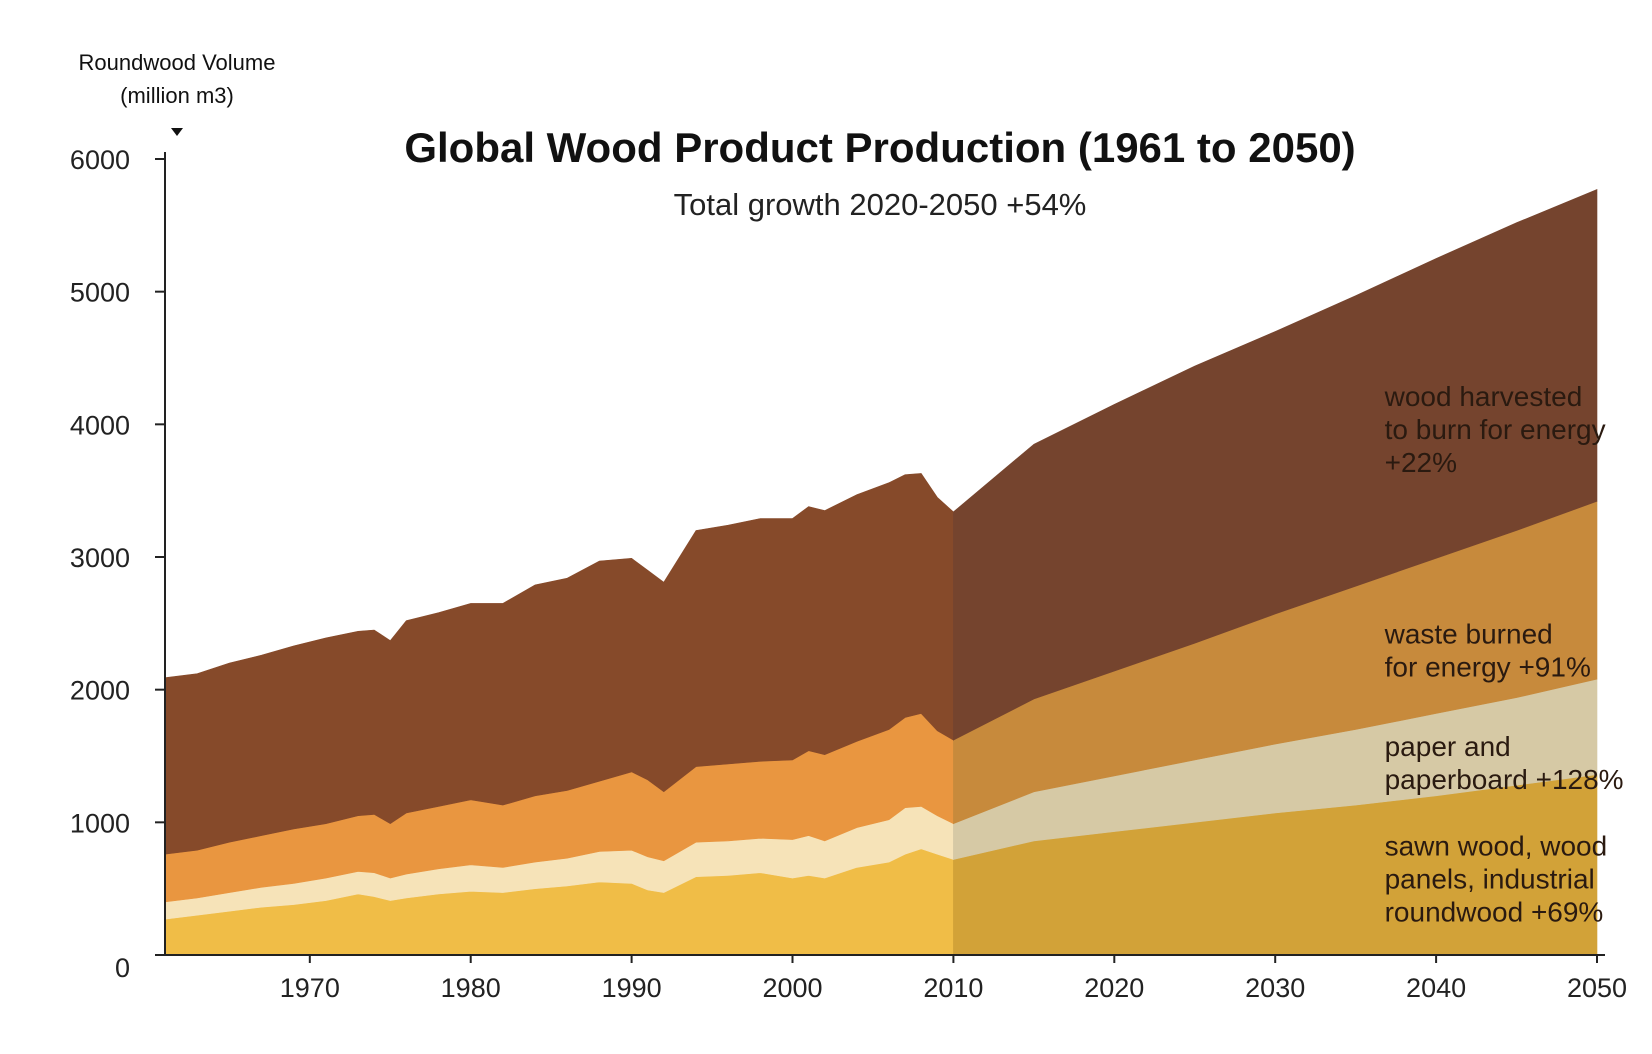  What do you see at coordinates (1597, 988) in the screenshot?
I see `x-tick-label: 2050` at bounding box center [1597, 988].